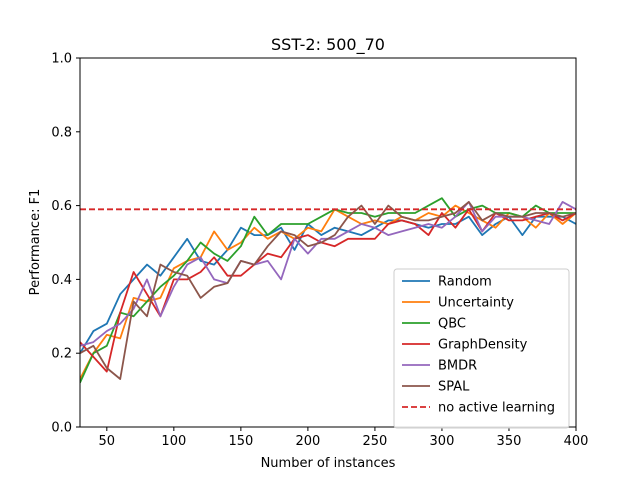 This screenshot has height=484, width=640. Describe the element at coordinates (328, 463) in the screenshot. I see `x-axis-label: Number of instances` at that location.